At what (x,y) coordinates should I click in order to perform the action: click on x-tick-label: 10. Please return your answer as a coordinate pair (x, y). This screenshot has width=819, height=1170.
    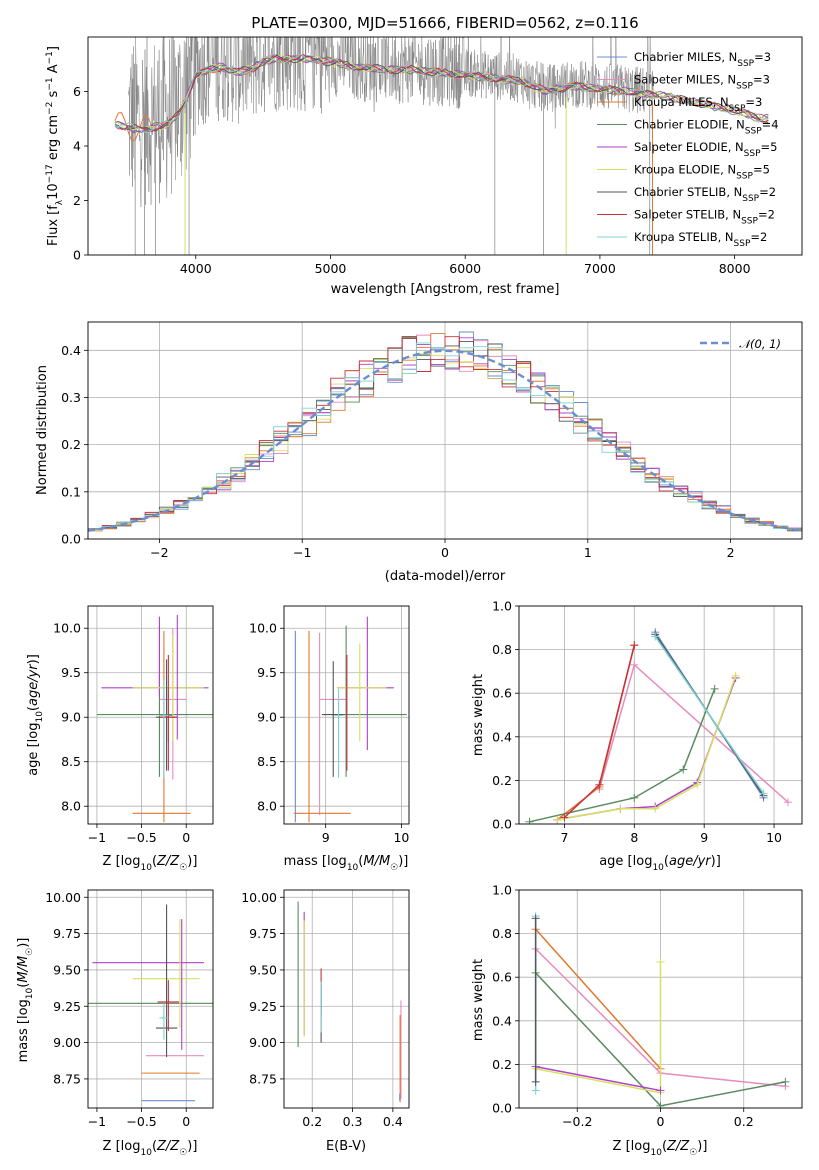
    Looking at the image, I should click on (401, 837).